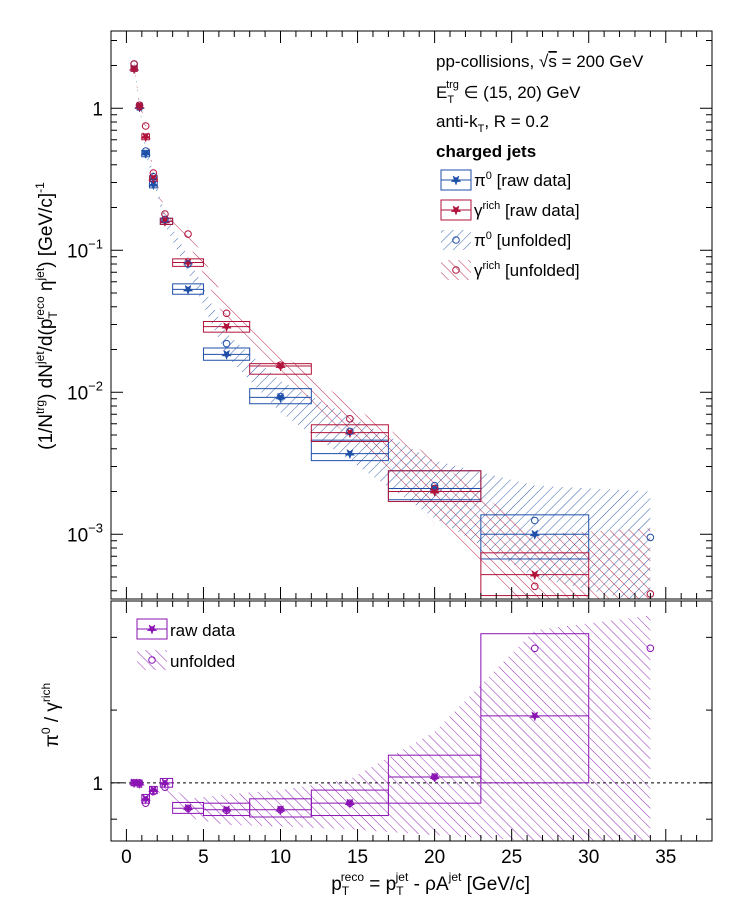 This screenshot has width=748, height=924. I want to click on x-tick-label: 20, so click(434, 857).